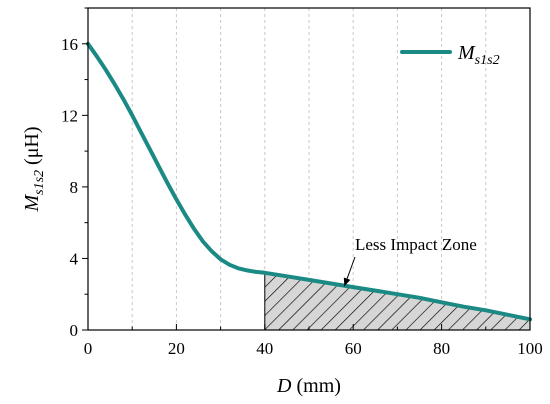  I want to click on x-tick-label-80: 80, so click(441, 348).